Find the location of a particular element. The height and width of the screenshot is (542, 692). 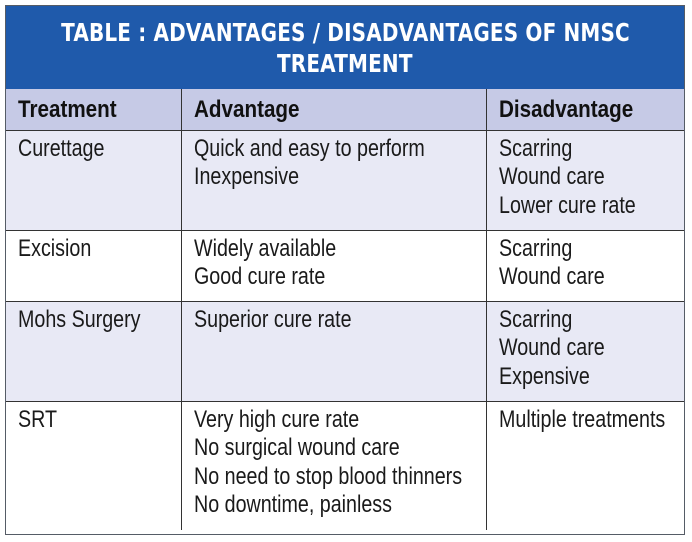

disadvantage-cell: Scarring Wound care Expensive is located at coordinates (584, 351).